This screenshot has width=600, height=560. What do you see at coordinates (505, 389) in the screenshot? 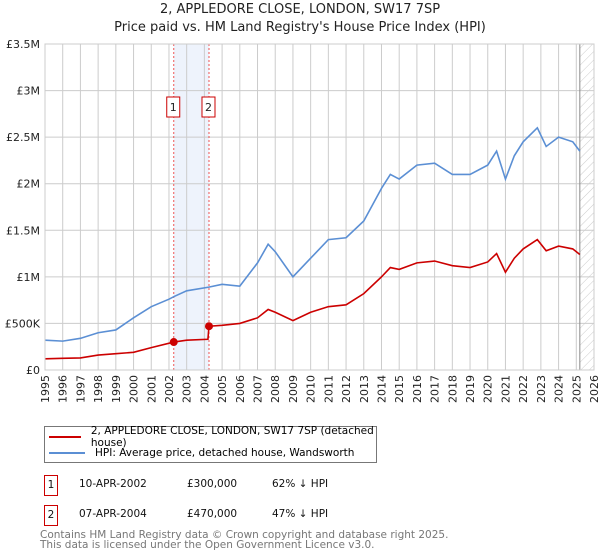
I see `x-tick-label: 2021` at bounding box center [505, 389].